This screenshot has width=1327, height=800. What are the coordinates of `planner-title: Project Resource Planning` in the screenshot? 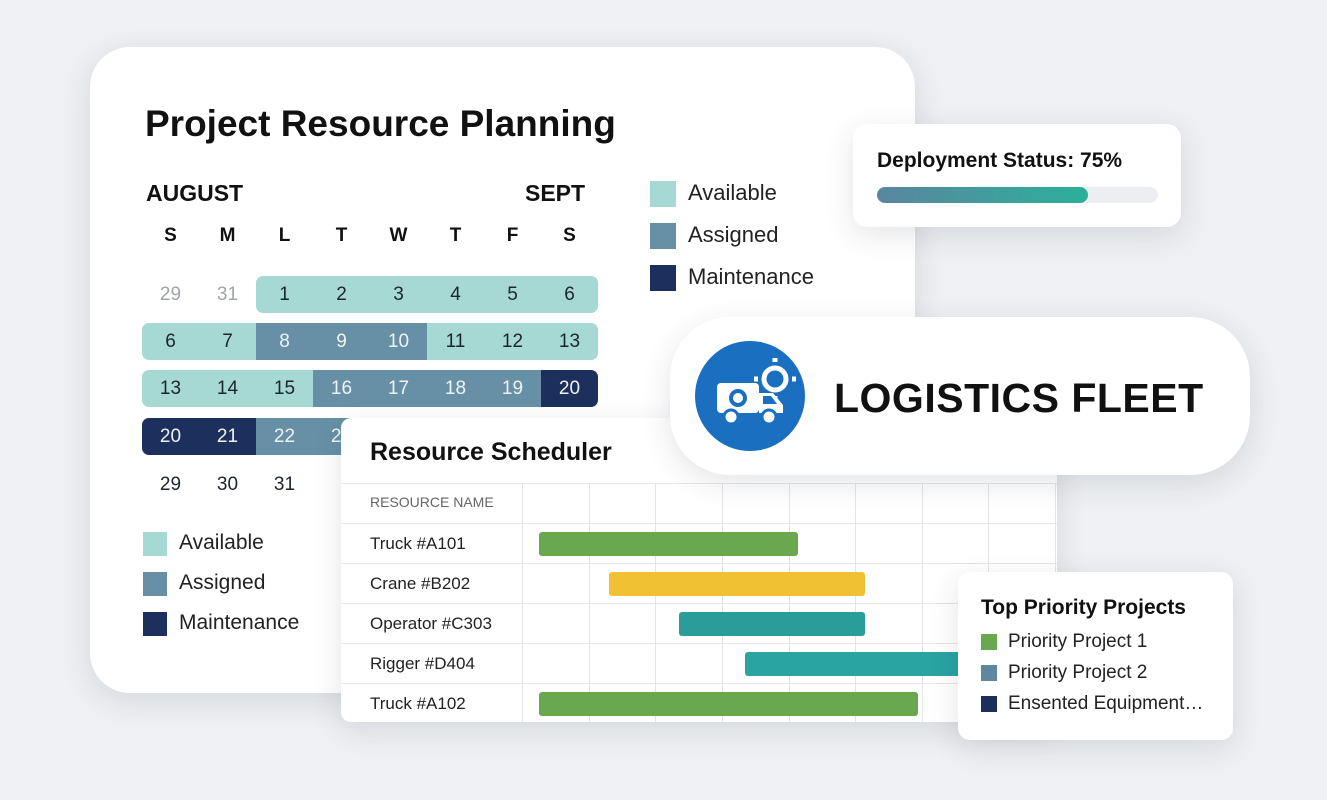 It's located at (380, 123).